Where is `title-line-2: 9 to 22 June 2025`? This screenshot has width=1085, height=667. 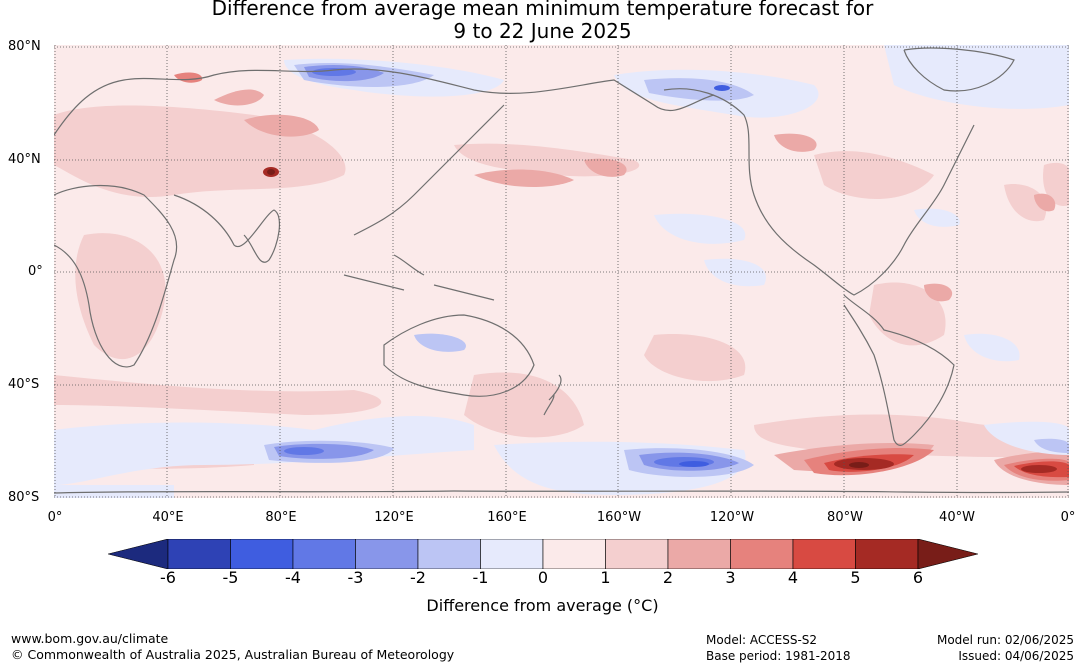 title-line-2: 9 to 22 June 2025 is located at coordinates (542, 31).